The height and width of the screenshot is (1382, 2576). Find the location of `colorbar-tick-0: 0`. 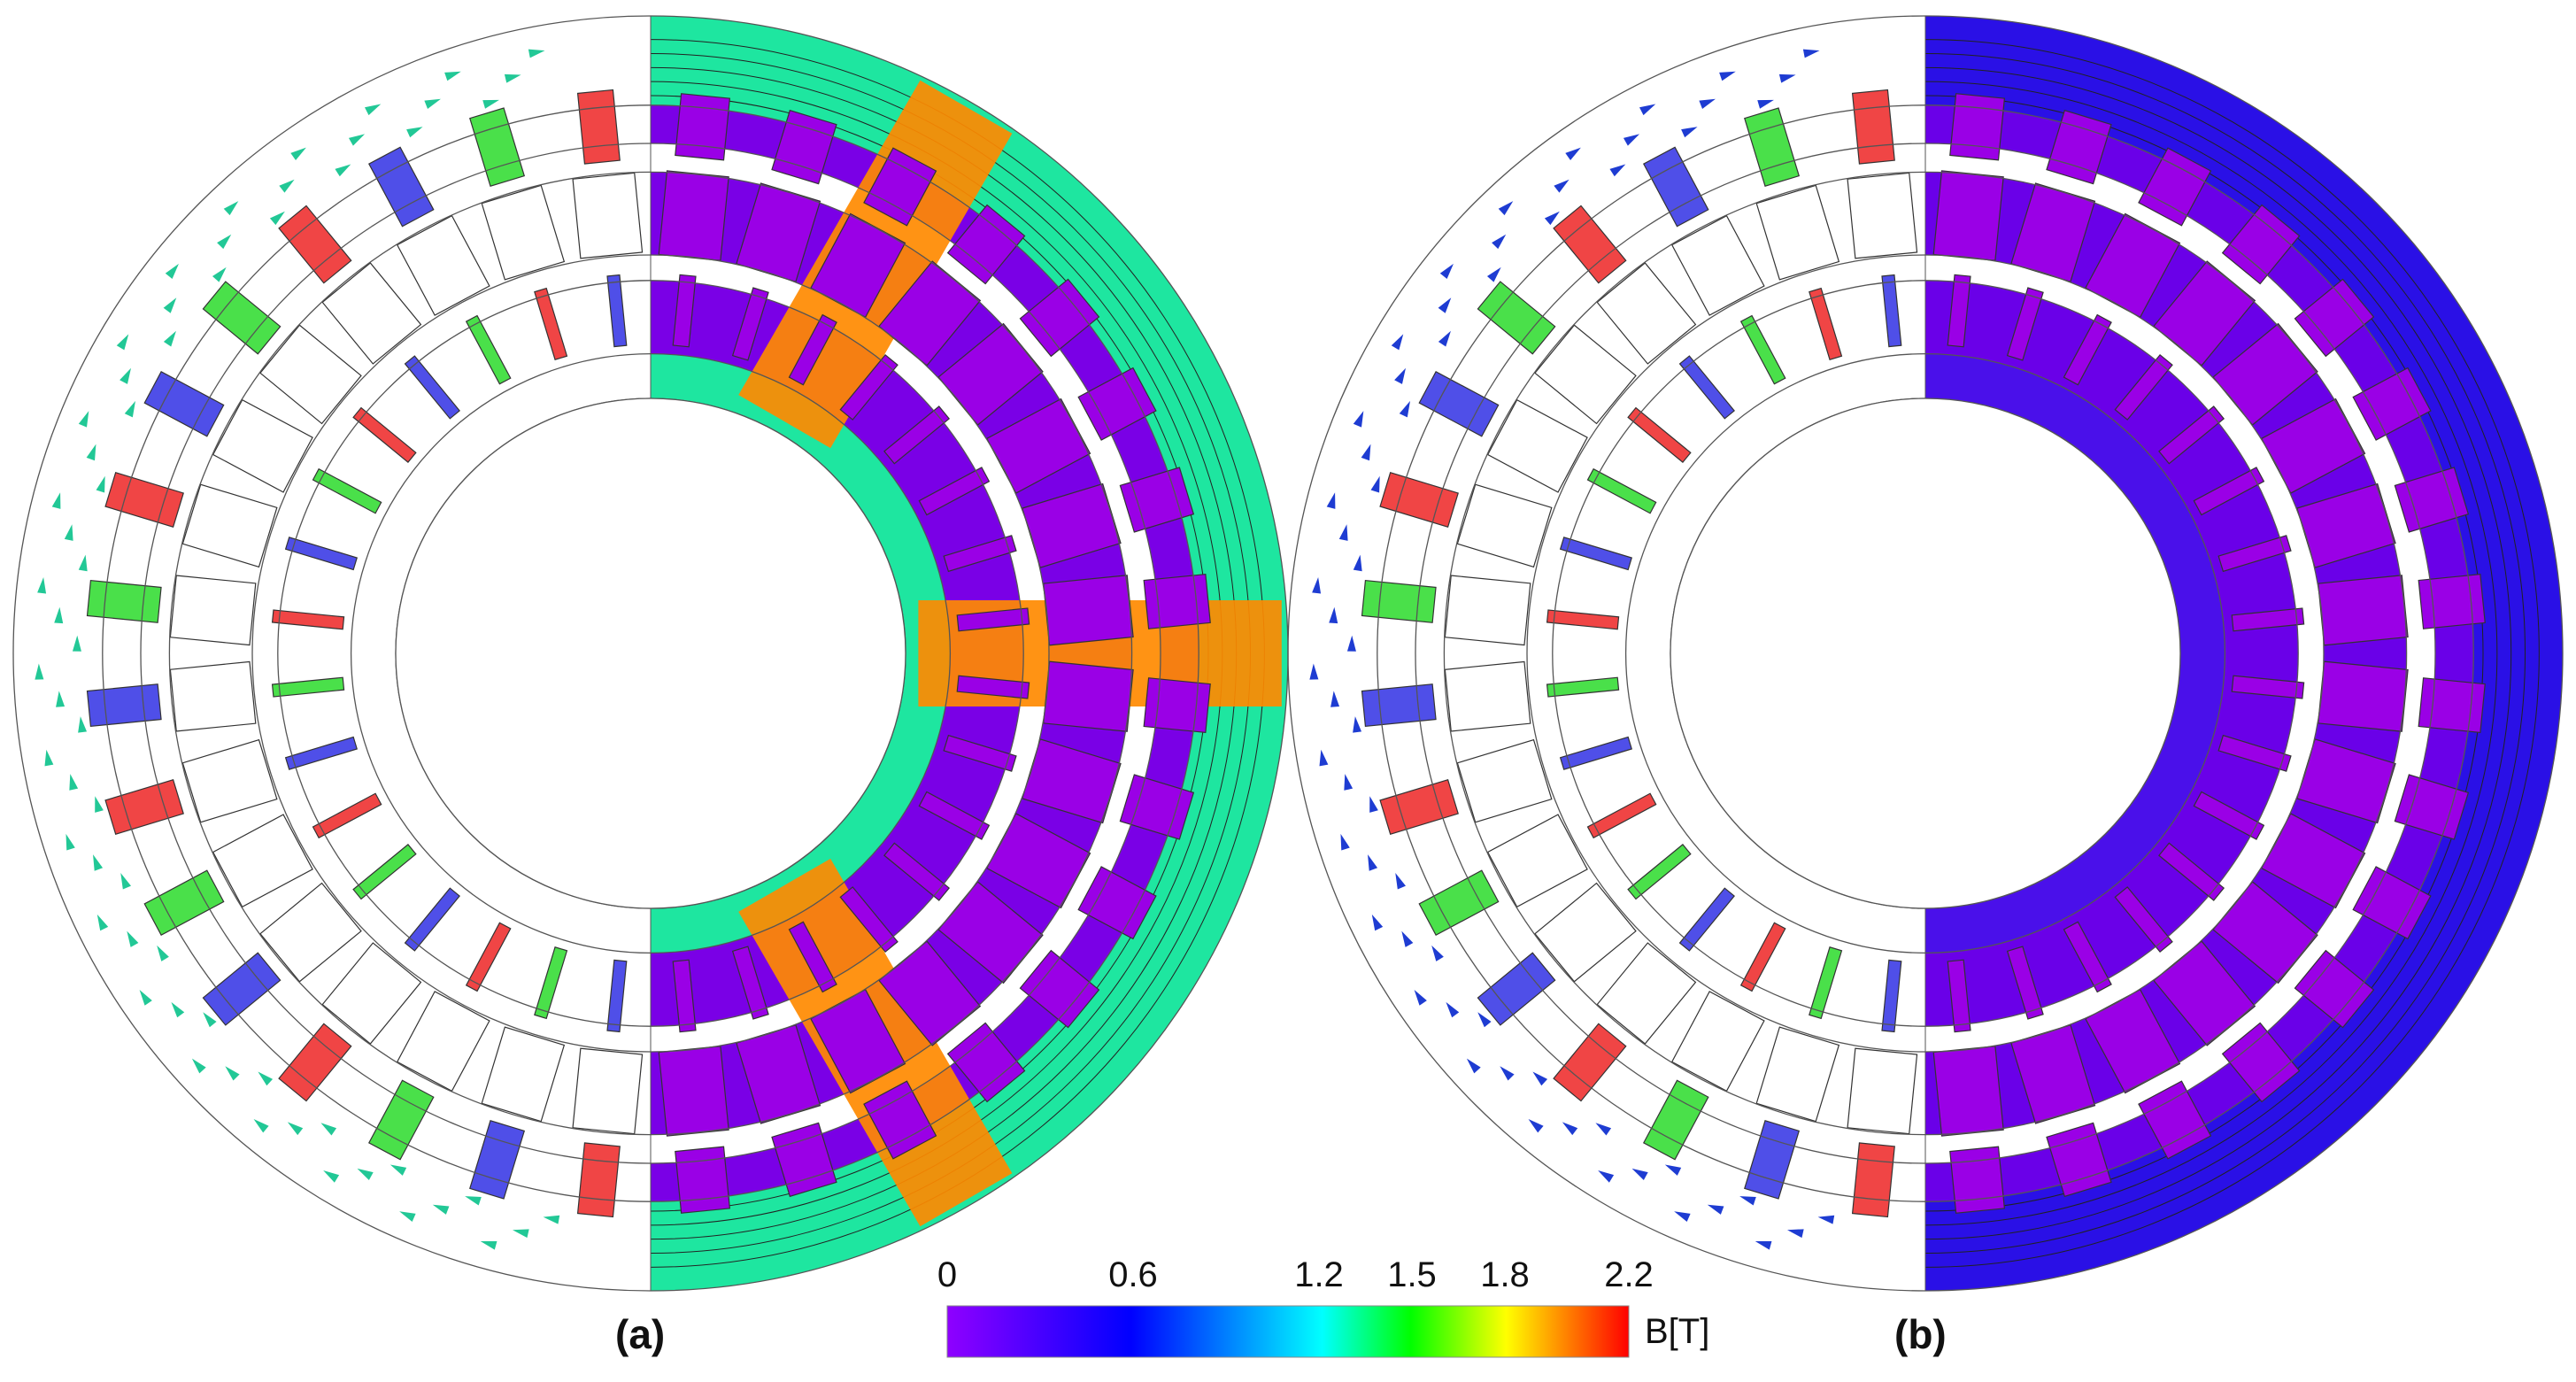

colorbar-tick-0: 0 is located at coordinates (947, 1274).